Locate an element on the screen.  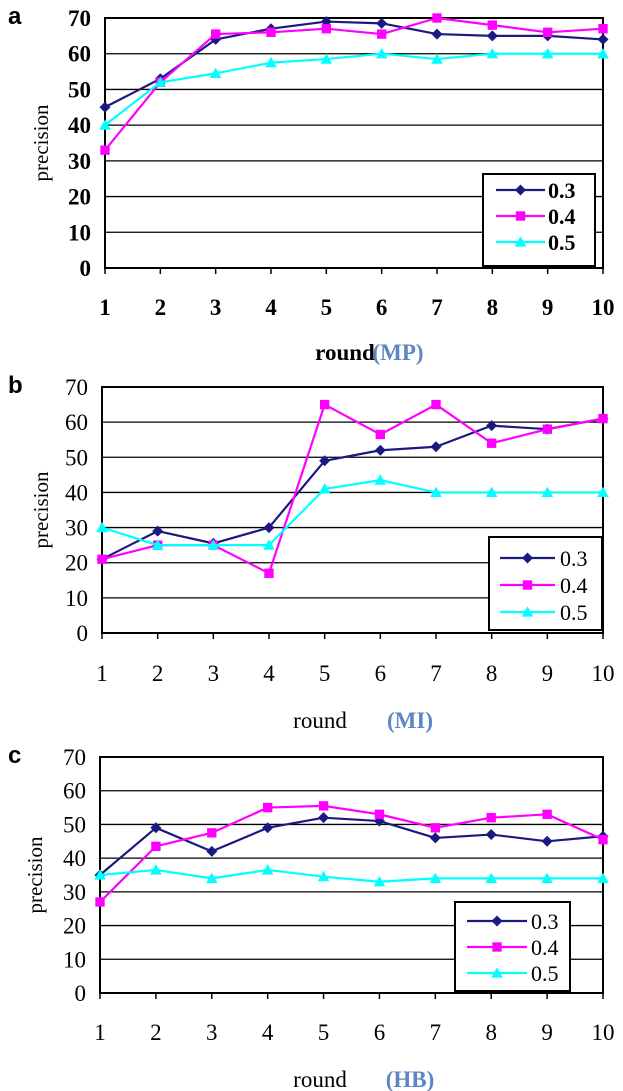
y-tick-label: 40 is located at coordinates (76, 492).